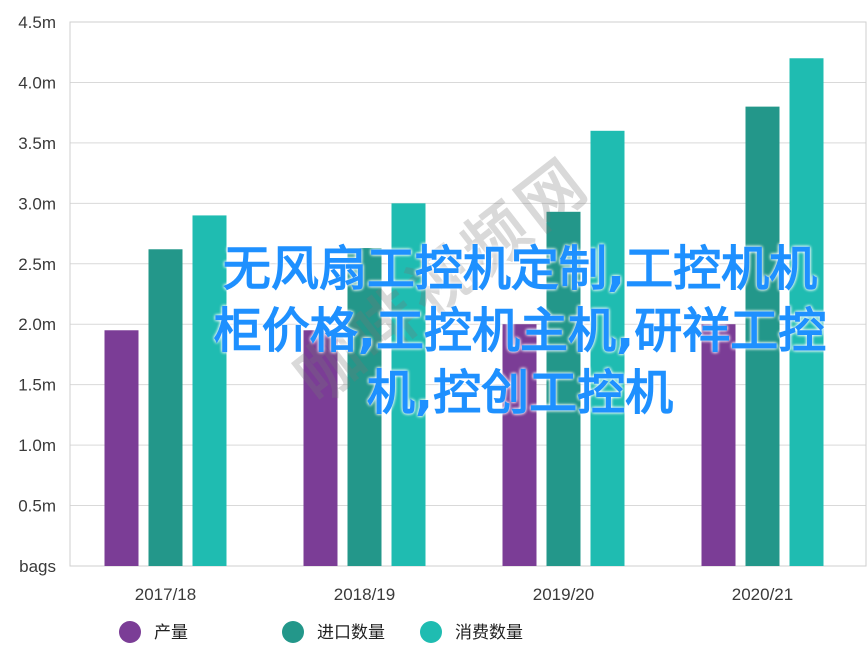  What do you see at coordinates (37, 506) in the screenshot?
I see `y-tick-label: 0.5m` at bounding box center [37, 506].